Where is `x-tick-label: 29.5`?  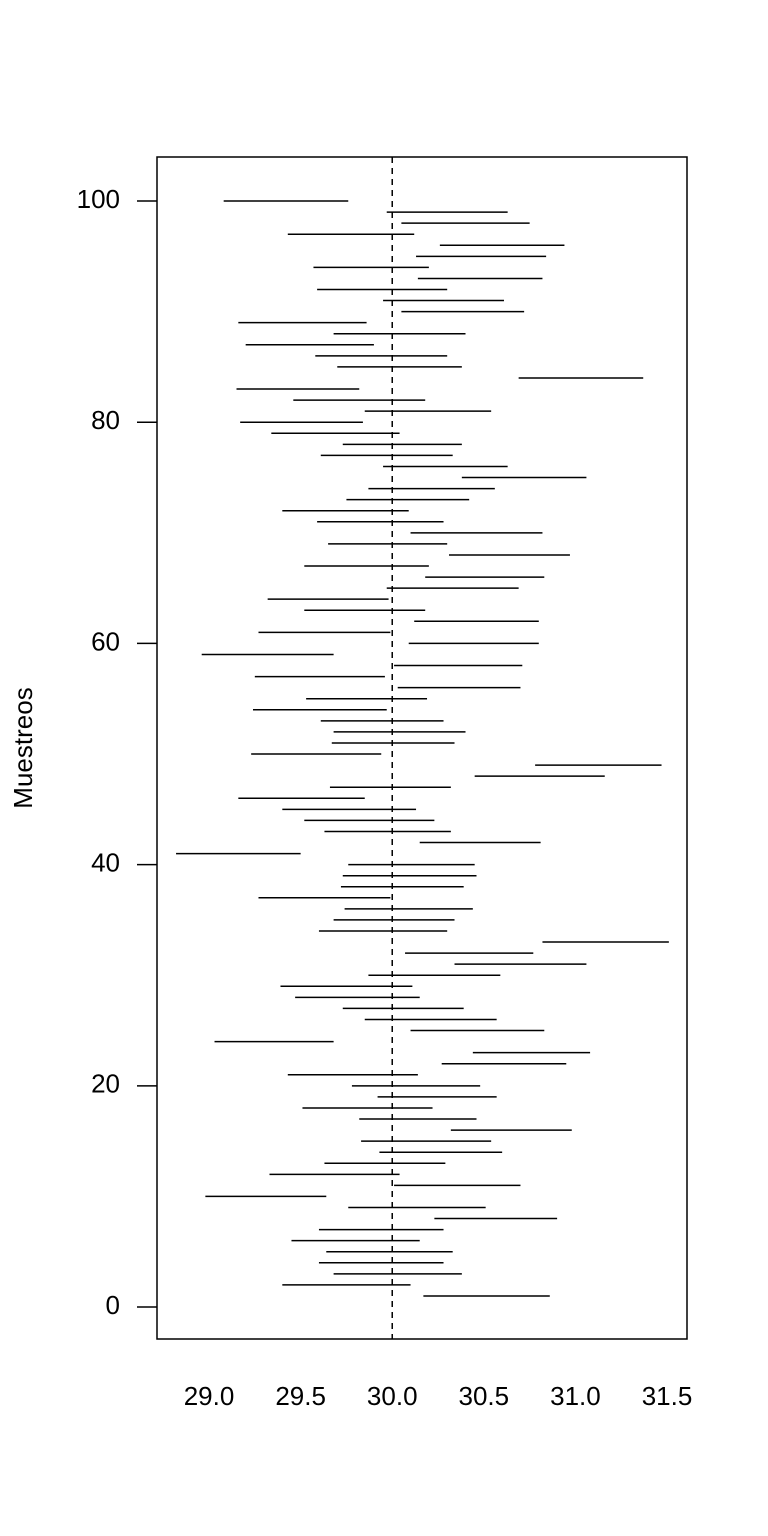 x-tick-label: 29.5 is located at coordinates (300, 1396).